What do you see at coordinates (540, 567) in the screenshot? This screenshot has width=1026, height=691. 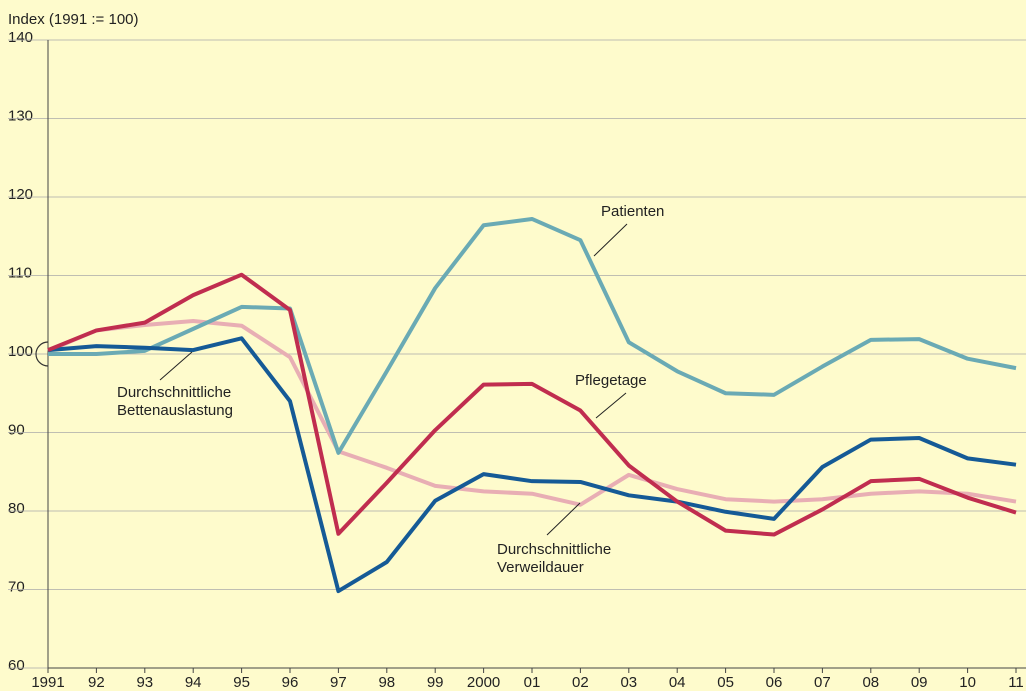 I see `annotation: Verweildauer` at bounding box center [540, 567].